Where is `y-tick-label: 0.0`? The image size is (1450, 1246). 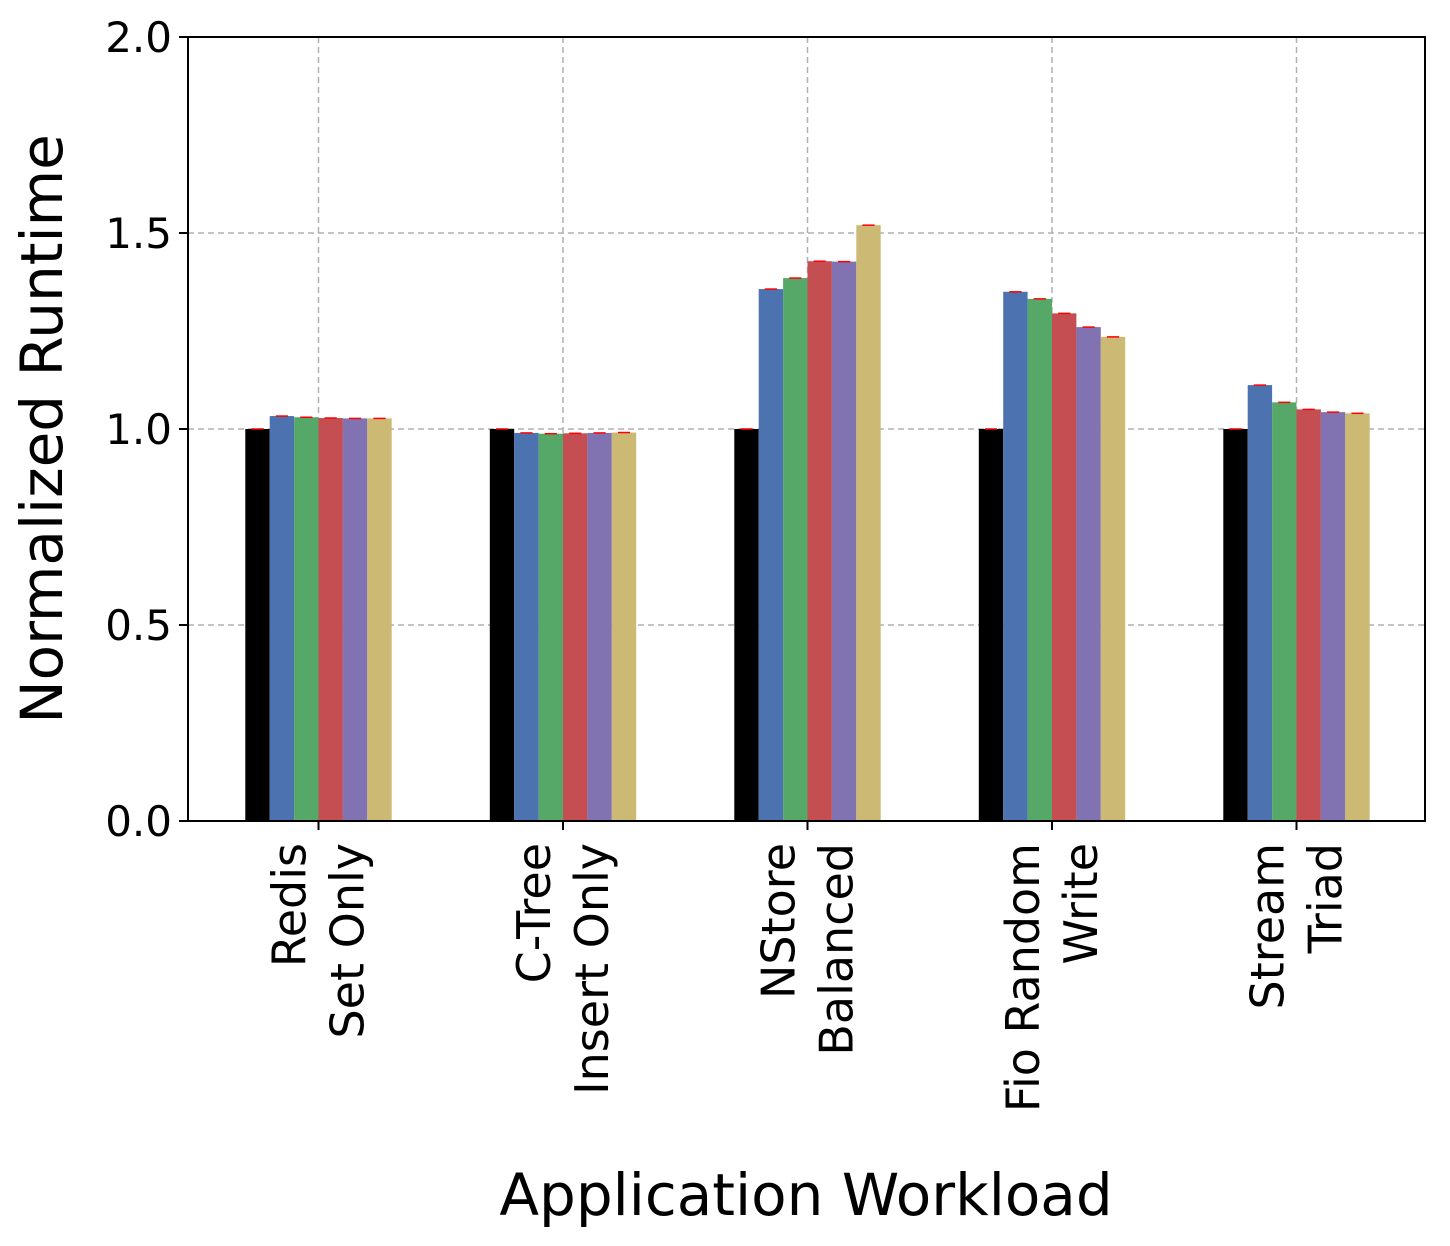
y-tick-label: 0.0 is located at coordinates (138, 821).